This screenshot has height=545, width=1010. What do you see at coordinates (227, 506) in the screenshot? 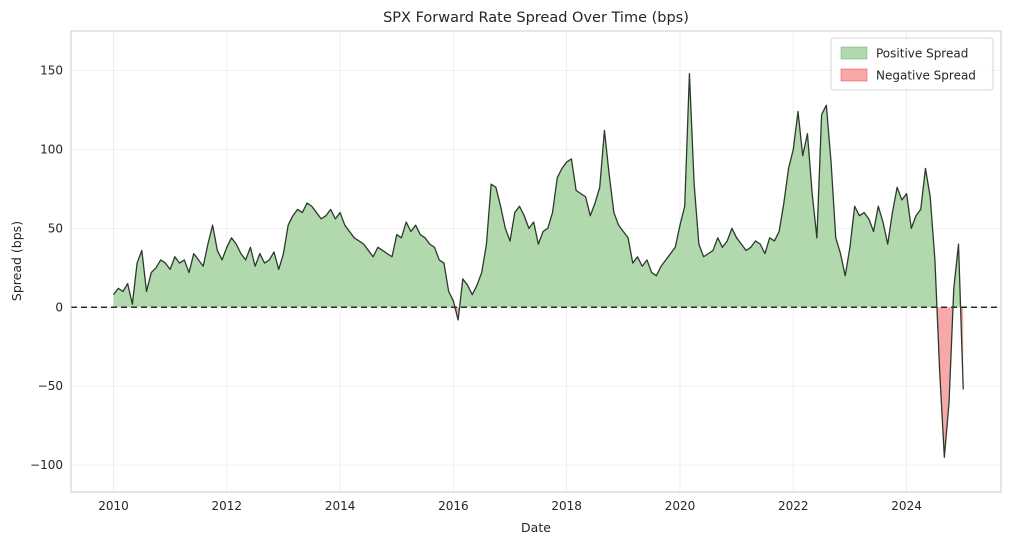
I see `x-tick-label: 2012` at bounding box center [227, 506].